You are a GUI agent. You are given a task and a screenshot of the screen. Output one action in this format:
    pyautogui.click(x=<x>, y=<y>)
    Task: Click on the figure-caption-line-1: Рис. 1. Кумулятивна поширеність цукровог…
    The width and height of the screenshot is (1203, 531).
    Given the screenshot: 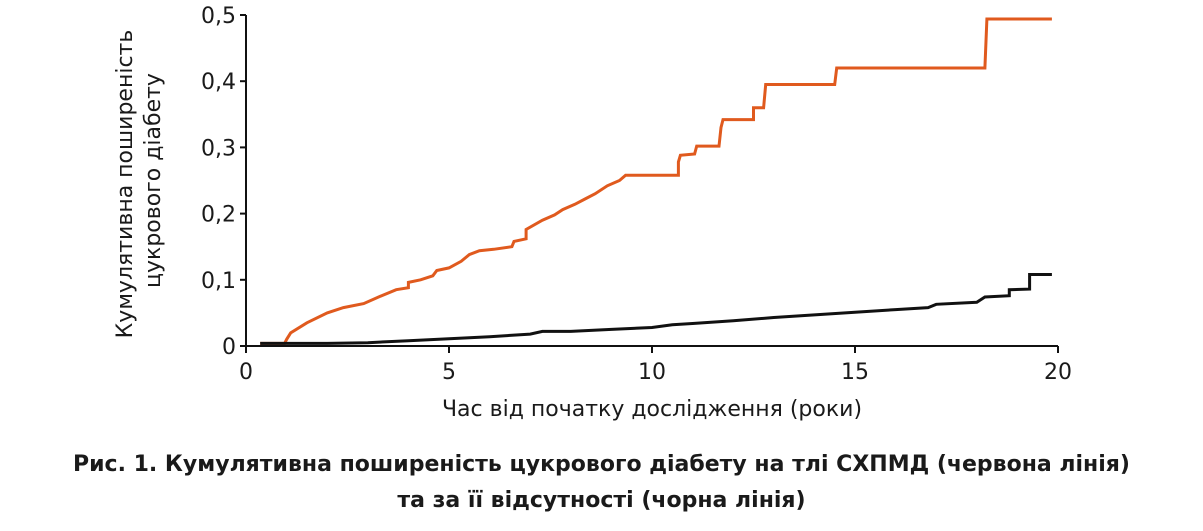 What is the action you would take?
    pyautogui.click(x=601, y=464)
    